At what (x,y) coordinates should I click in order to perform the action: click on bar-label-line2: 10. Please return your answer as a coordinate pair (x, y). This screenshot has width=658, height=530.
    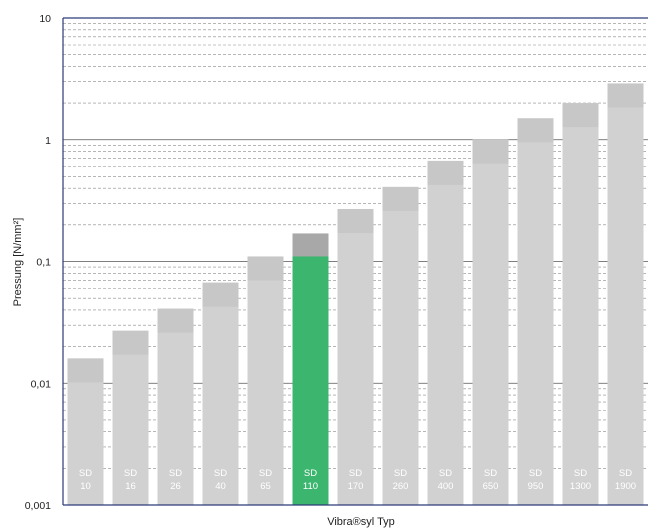
    Looking at the image, I should click on (85, 486).